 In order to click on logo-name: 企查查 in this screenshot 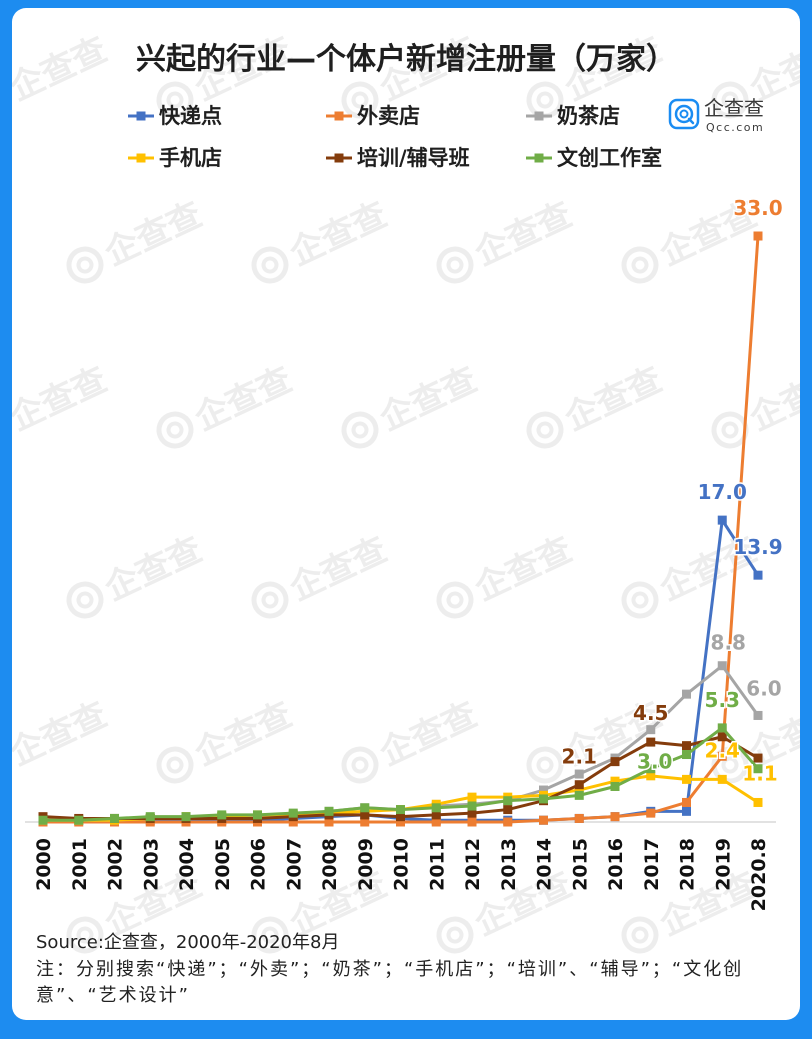, I will do `click(734, 108)`.